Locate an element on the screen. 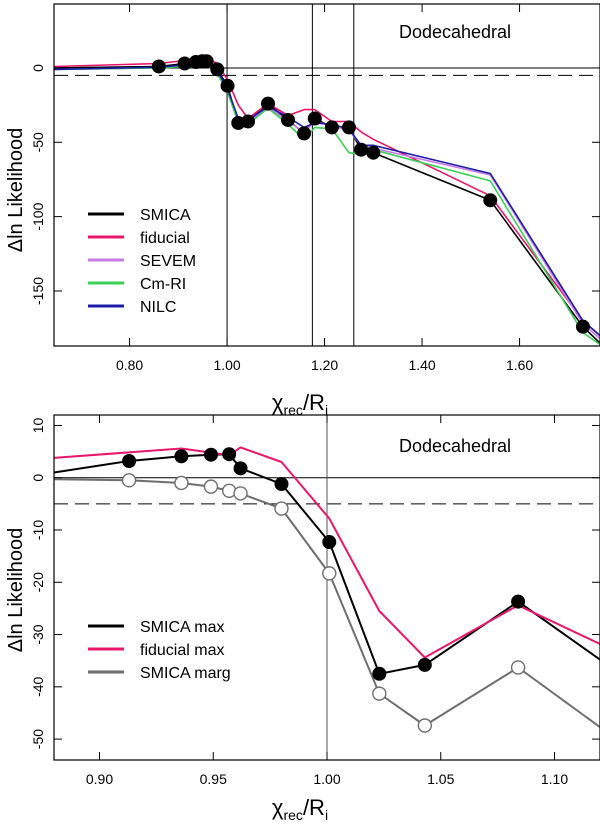  top-ytick-label-2: -100 is located at coordinates (38, 216).